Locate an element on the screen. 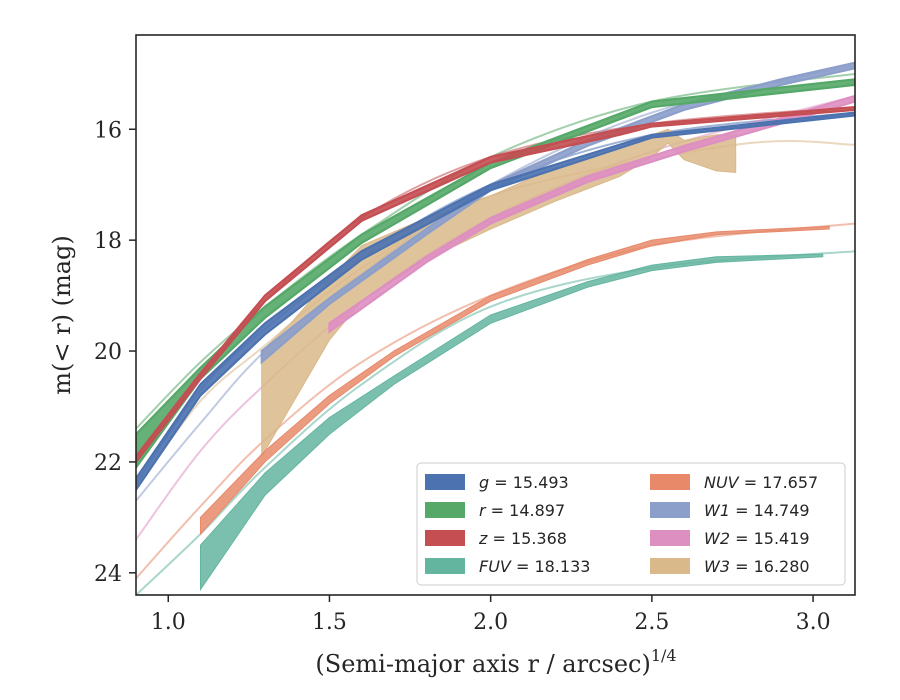 The width and height of the screenshot is (900, 700). y-tick-label: 22 is located at coordinates (108, 463).